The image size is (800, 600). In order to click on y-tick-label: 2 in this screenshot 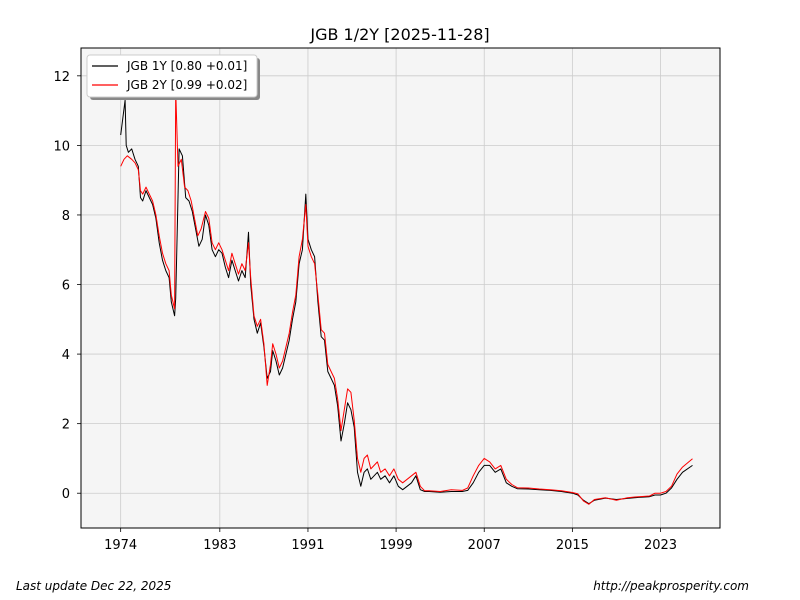, I will do `click(66, 425)`.